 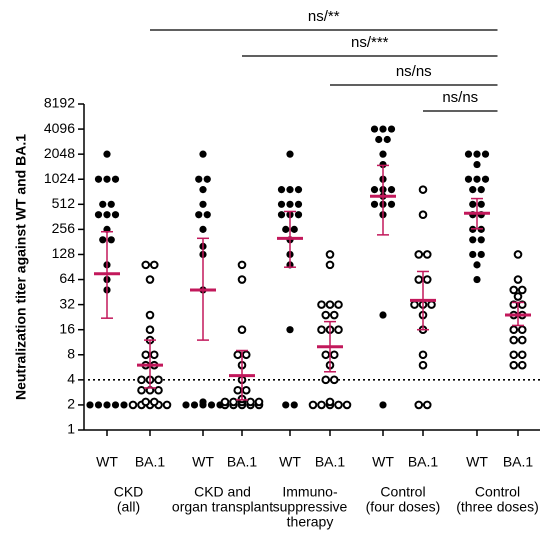 I want to click on group-label: (four doses), so click(x=403, y=507).